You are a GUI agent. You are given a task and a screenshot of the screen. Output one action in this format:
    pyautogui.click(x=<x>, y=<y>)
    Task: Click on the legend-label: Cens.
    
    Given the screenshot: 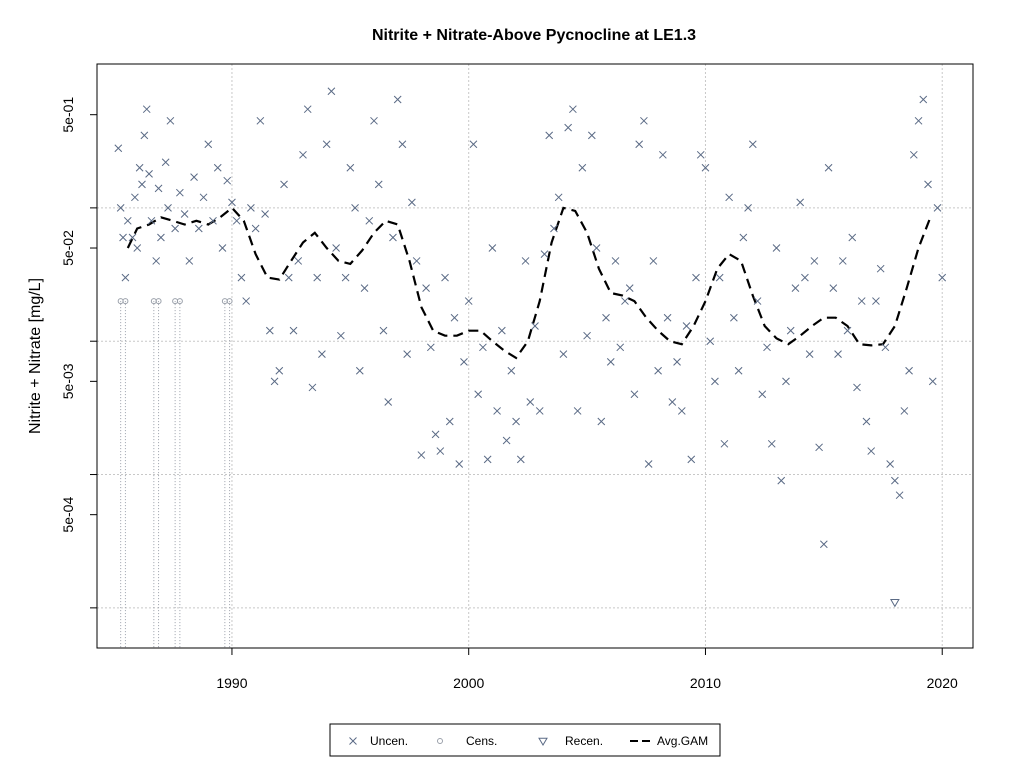 What is the action you would take?
    pyautogui.click(x=481, y=741)
    